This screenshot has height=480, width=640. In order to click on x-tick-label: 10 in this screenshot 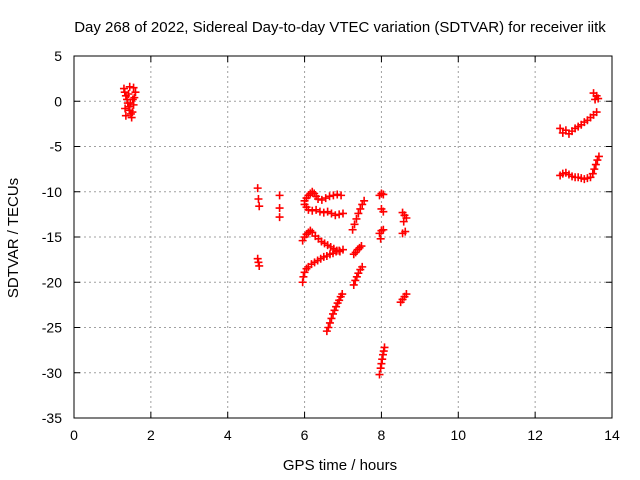, I will do `click(458, 435)`.